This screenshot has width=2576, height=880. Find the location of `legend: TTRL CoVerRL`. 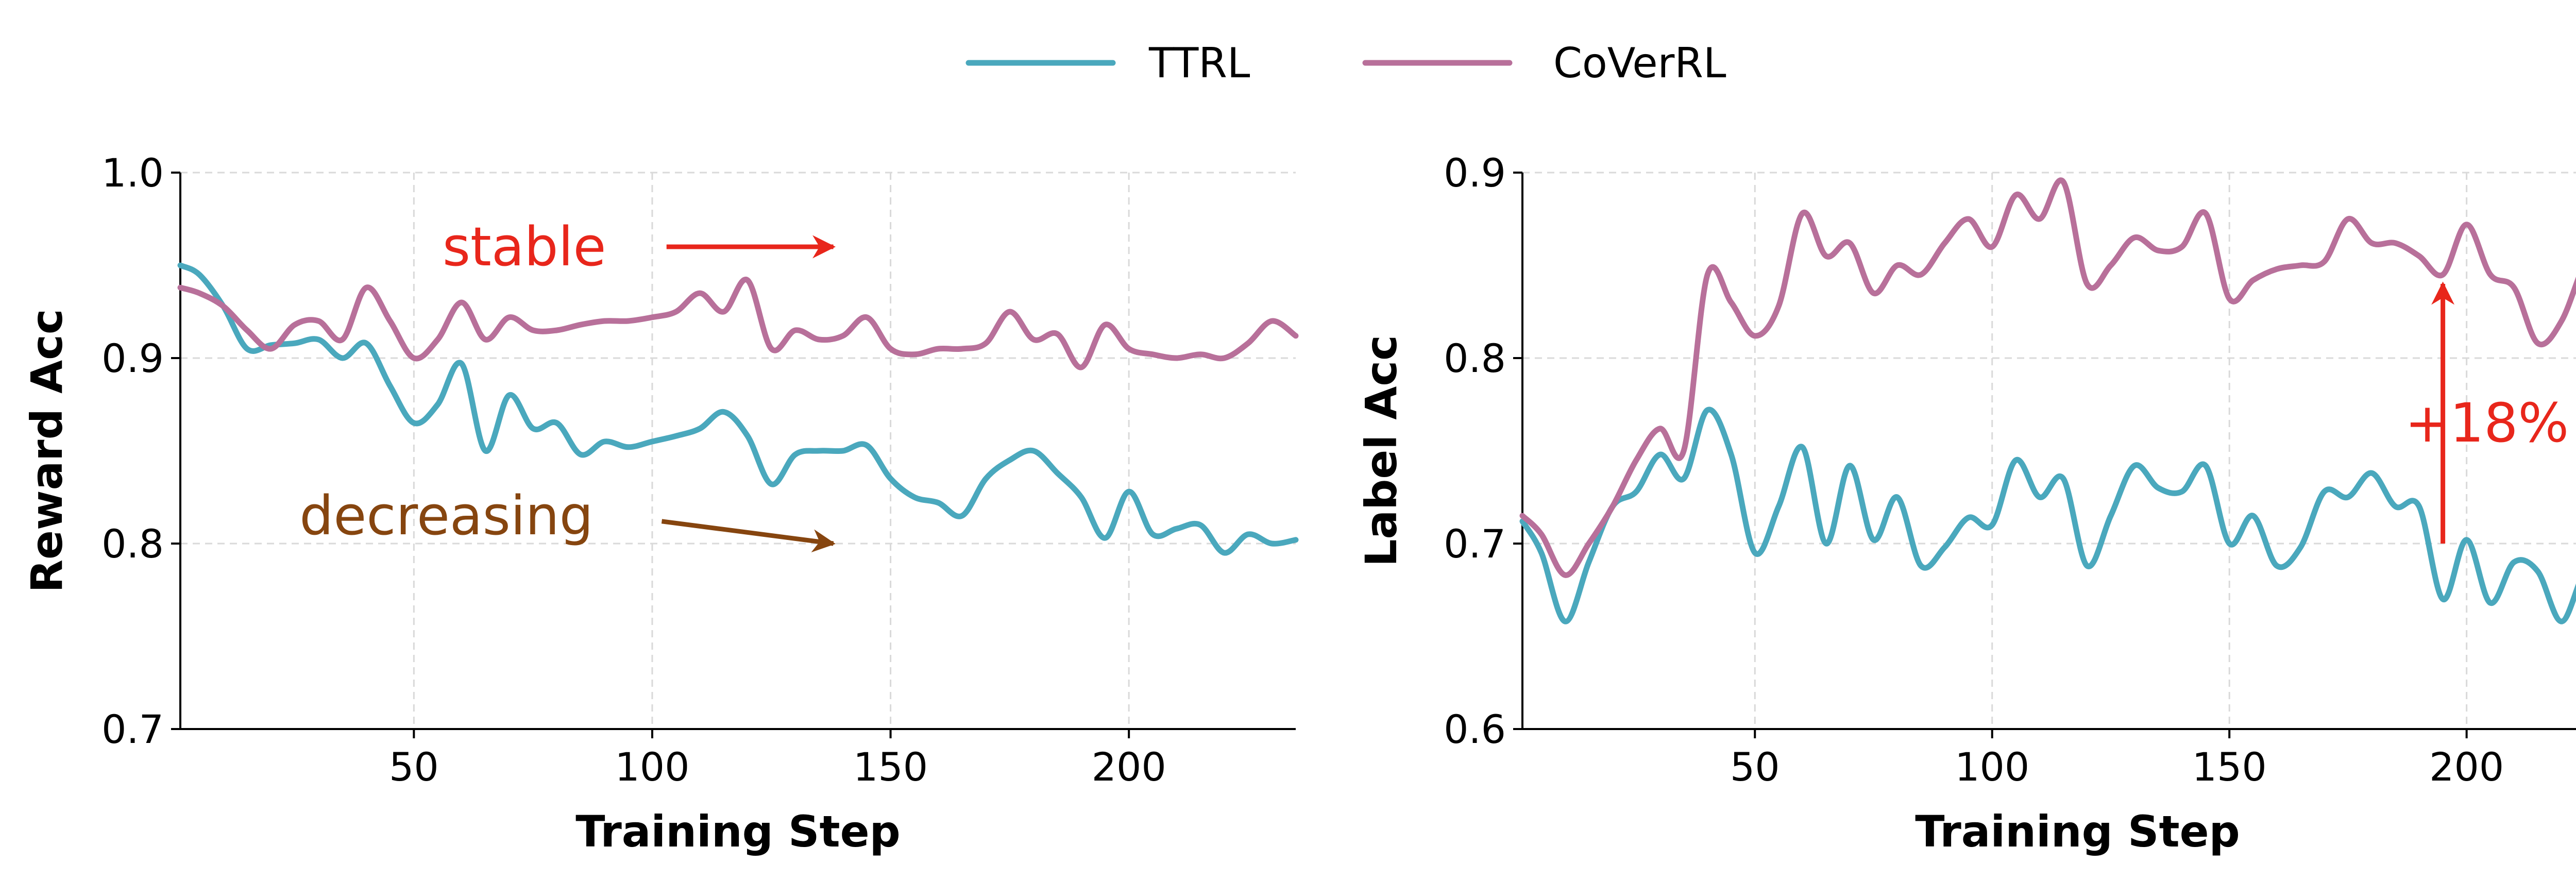

legend: TTRL CoVerRL is located at coordinates (1345, 63).